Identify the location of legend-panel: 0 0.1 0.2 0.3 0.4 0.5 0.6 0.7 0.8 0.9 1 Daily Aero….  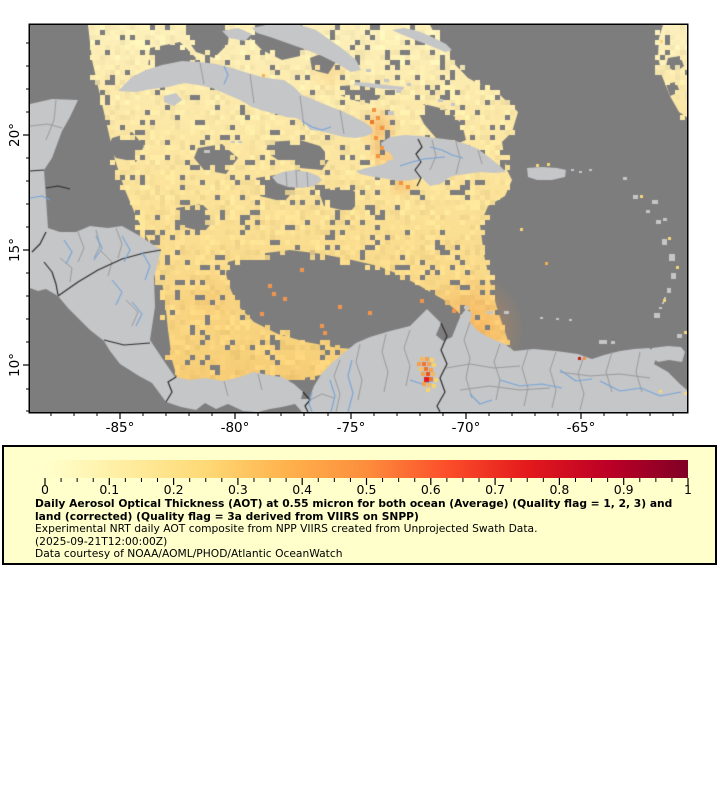
(359, 505).